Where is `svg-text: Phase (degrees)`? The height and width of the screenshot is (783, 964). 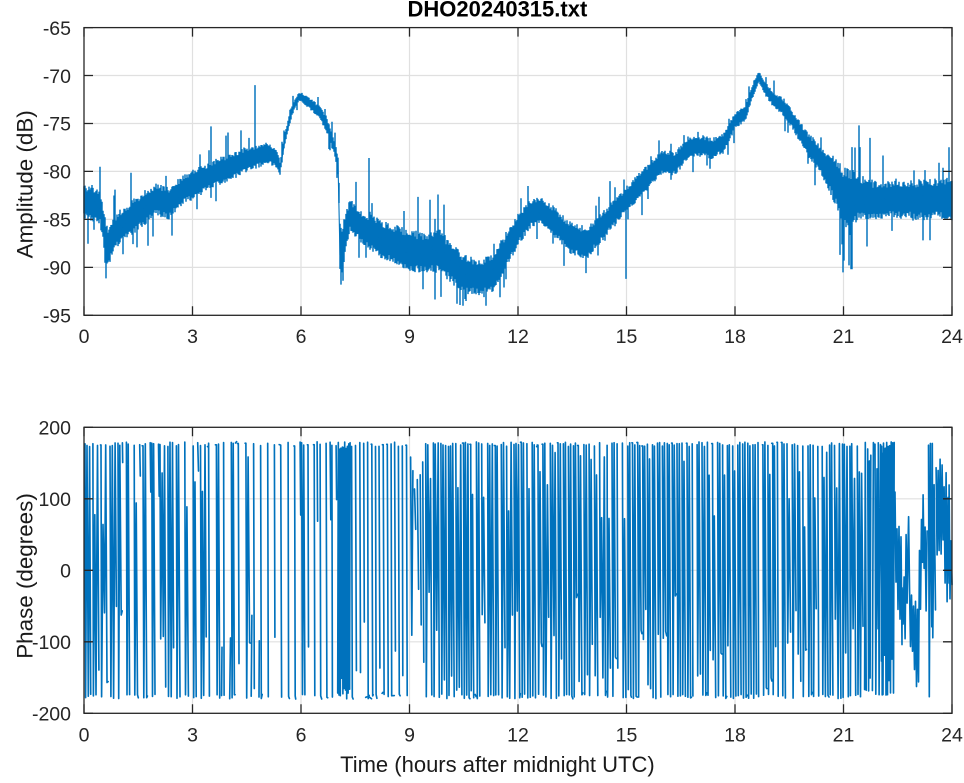
svg-text: Phase (degrees) is located at coordinates (24, 576).